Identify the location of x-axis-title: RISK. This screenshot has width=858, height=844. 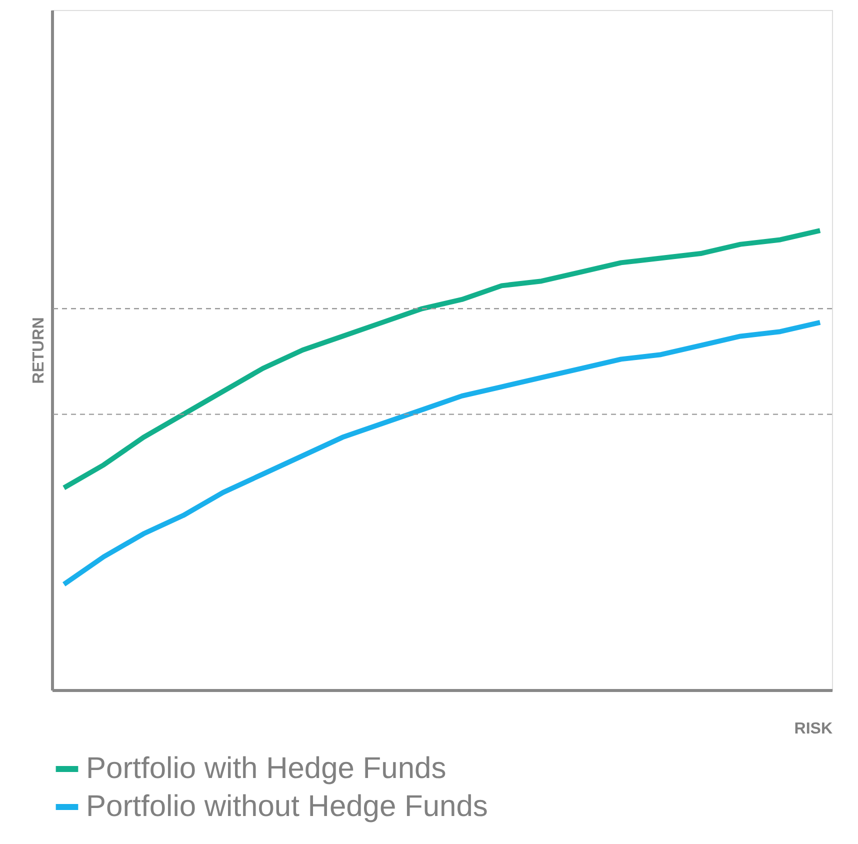
(813, 729).